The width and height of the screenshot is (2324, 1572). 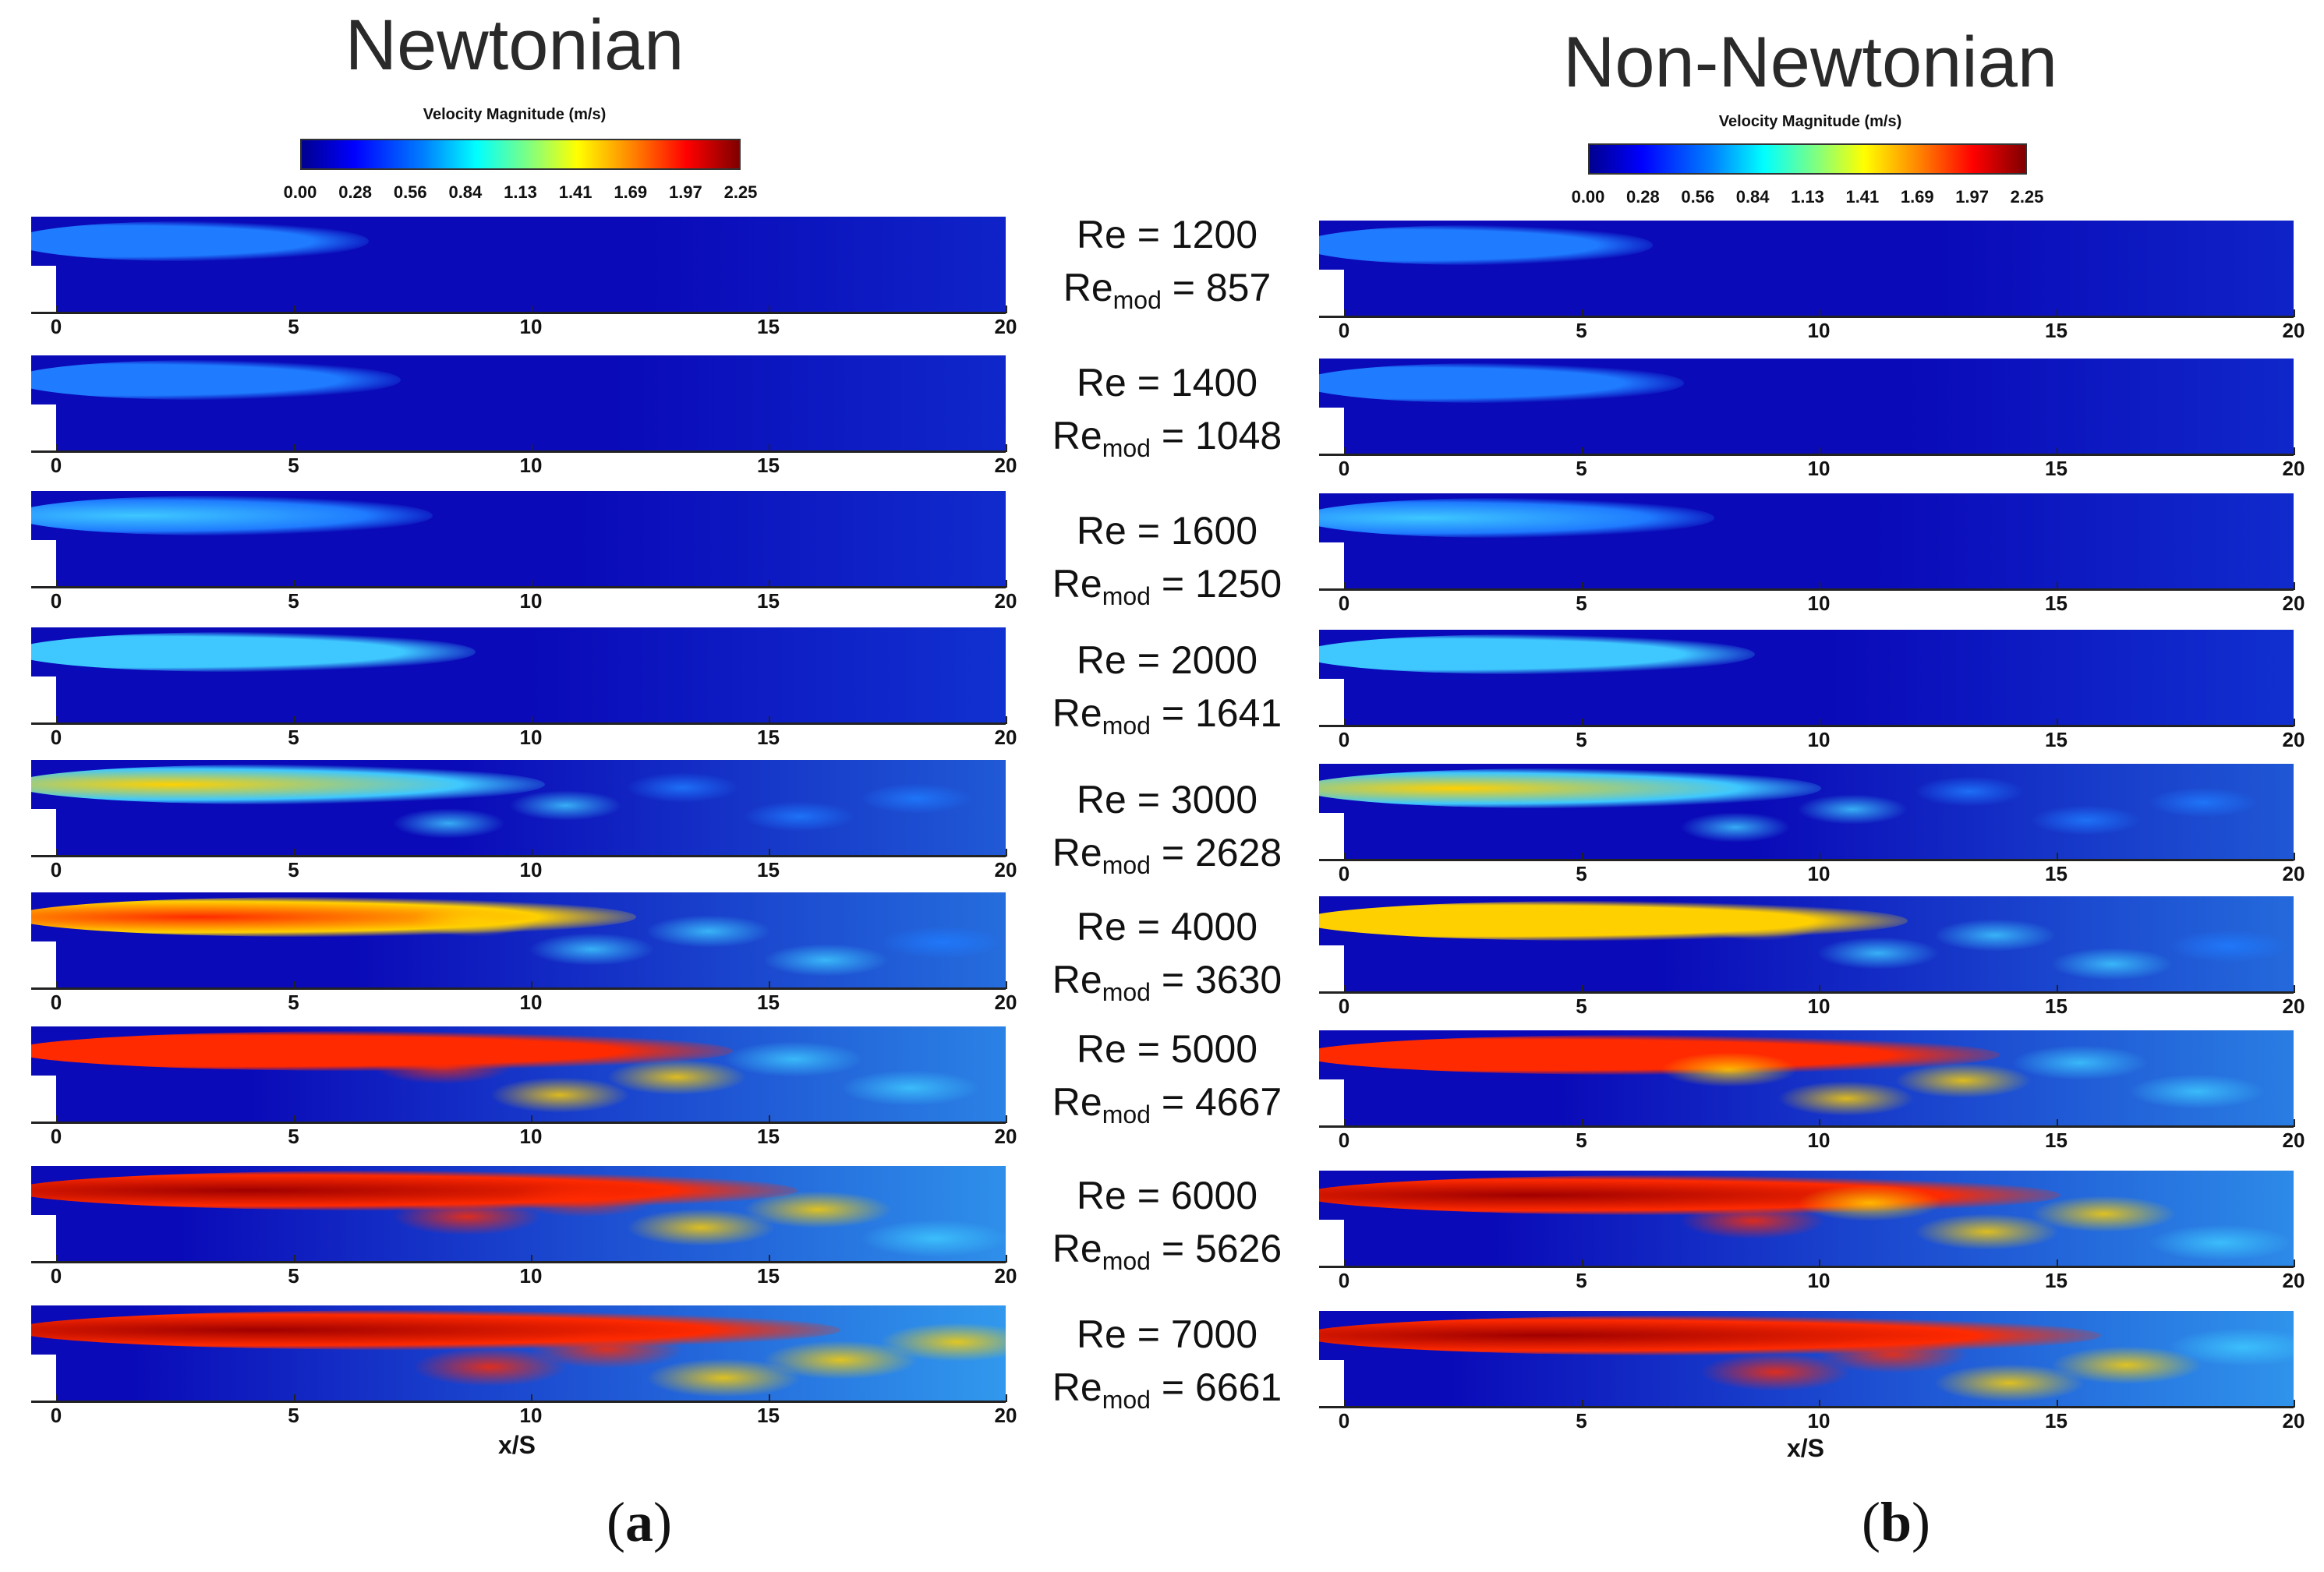 What do you see at coordinates (515, 114) in the screenshot?
I see `left-colorbar-label: Velocity Magnitude (m/s)` at bounding box center [515, 114].